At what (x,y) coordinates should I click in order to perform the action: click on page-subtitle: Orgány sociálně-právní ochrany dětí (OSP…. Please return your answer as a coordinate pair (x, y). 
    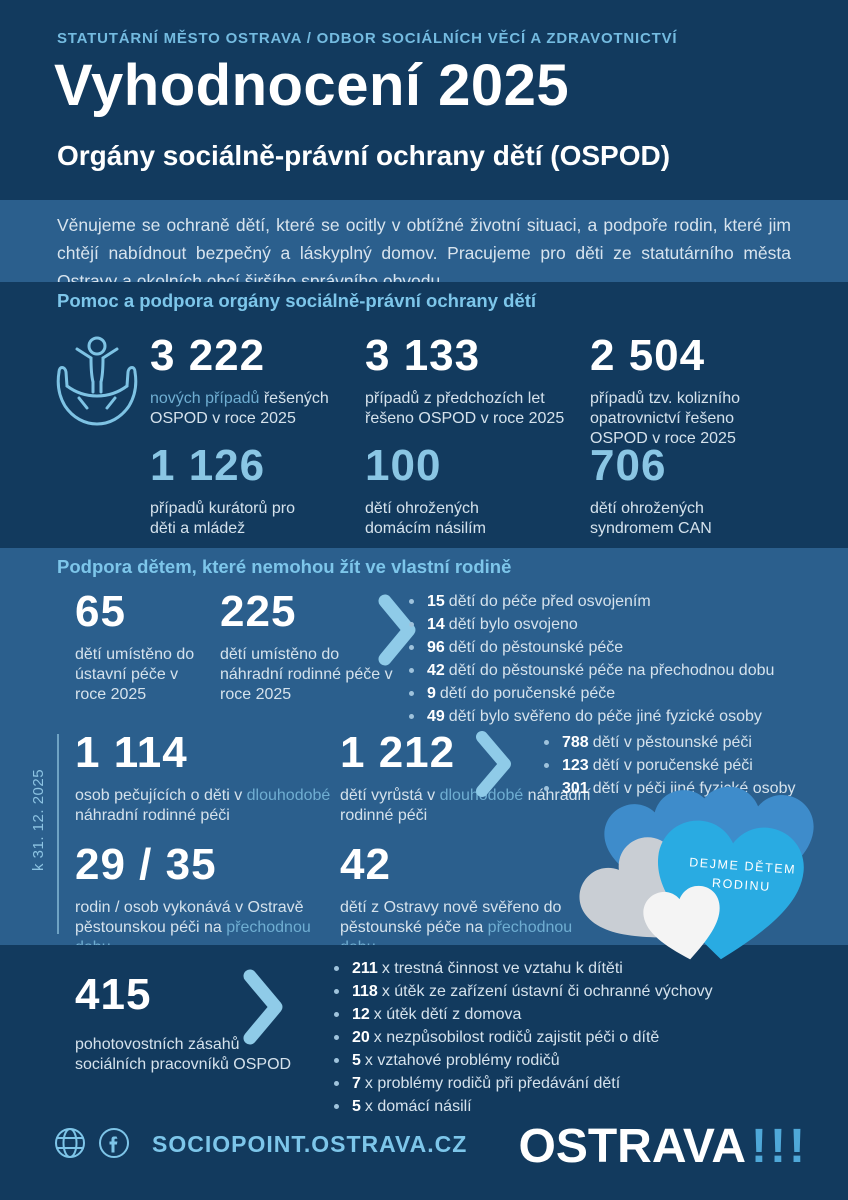
    Looking at the image, I should click on (364, 155).